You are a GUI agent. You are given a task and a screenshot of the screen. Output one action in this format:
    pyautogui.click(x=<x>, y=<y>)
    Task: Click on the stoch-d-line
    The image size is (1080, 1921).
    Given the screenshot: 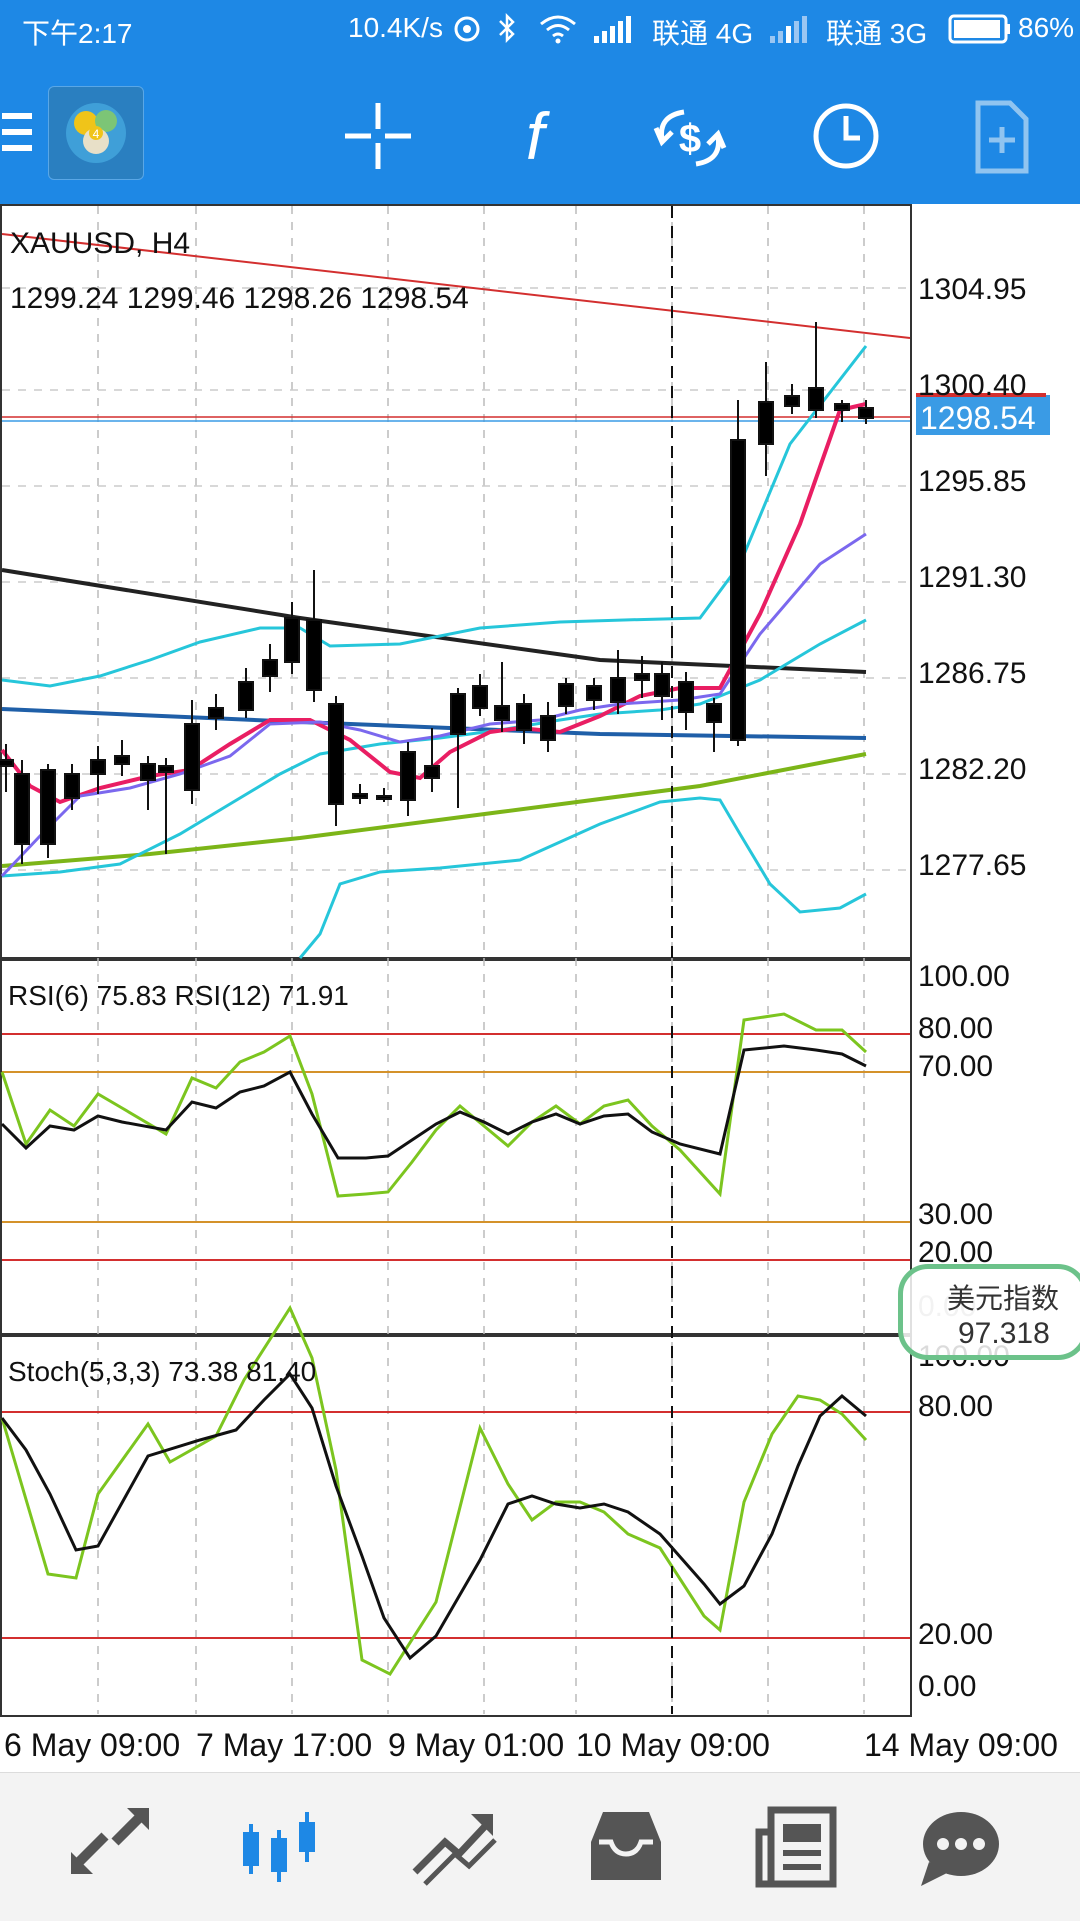 What is the action you would take?
    pyautogui.click(x=433, y=1516)
    